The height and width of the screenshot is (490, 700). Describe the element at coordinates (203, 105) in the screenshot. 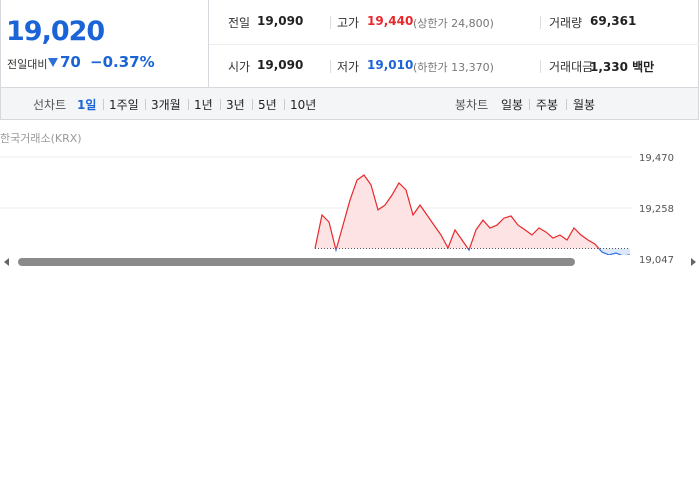

I see `period-tab: 1년` at that location.